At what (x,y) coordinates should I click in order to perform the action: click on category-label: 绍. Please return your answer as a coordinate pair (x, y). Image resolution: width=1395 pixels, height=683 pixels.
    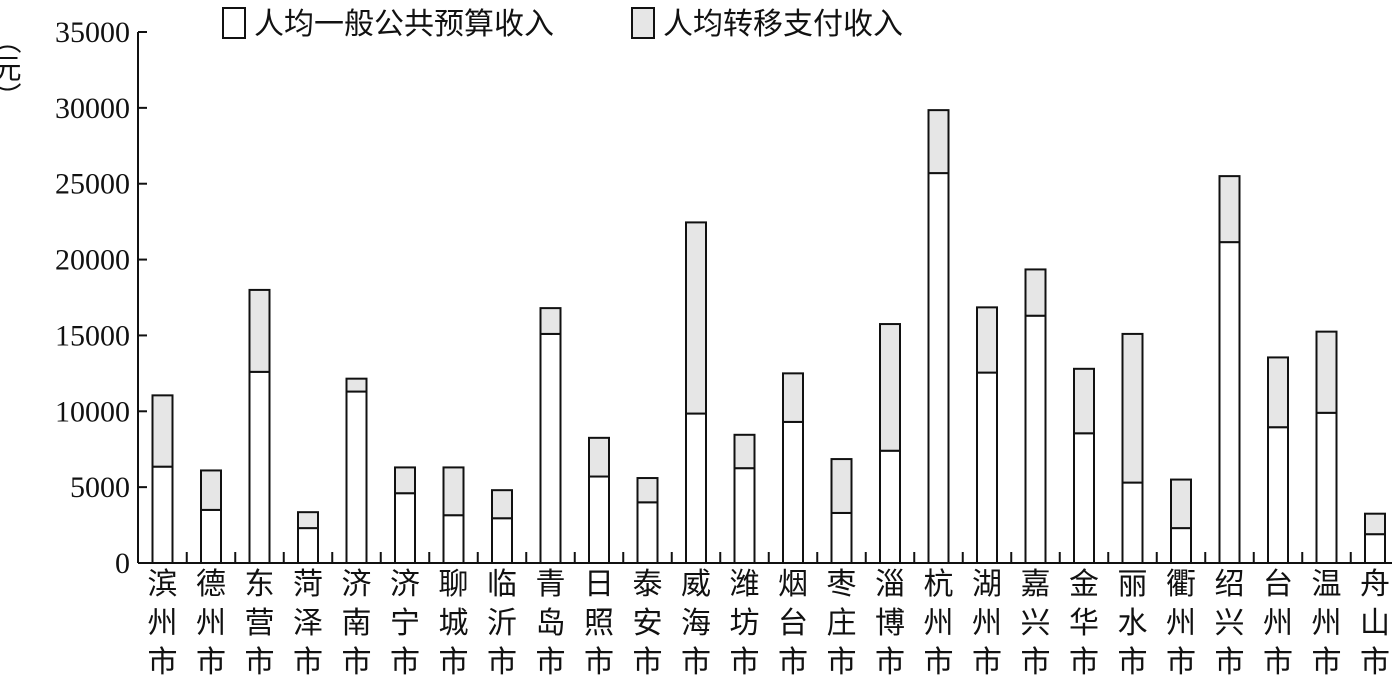
    Looking at the image, I should click on (1230, 584).